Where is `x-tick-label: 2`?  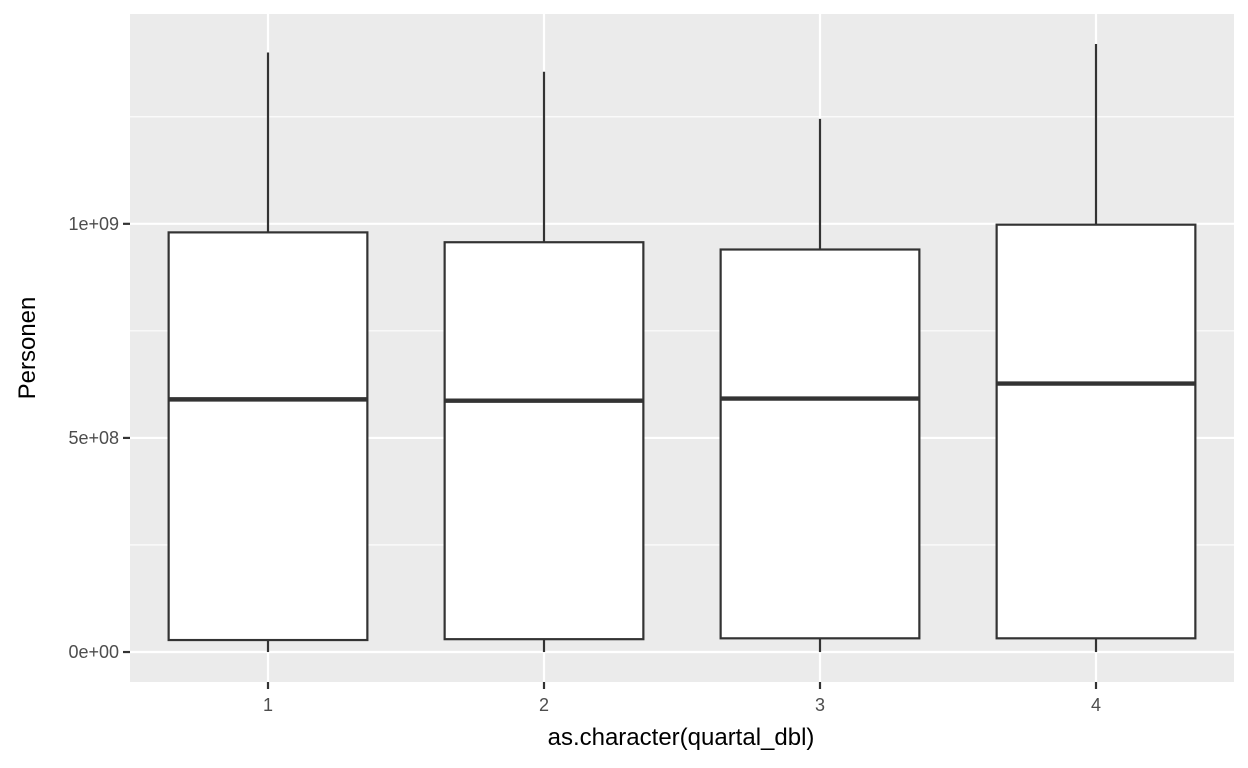 x-tick-label: 2 is located at coordinates (544, 705).